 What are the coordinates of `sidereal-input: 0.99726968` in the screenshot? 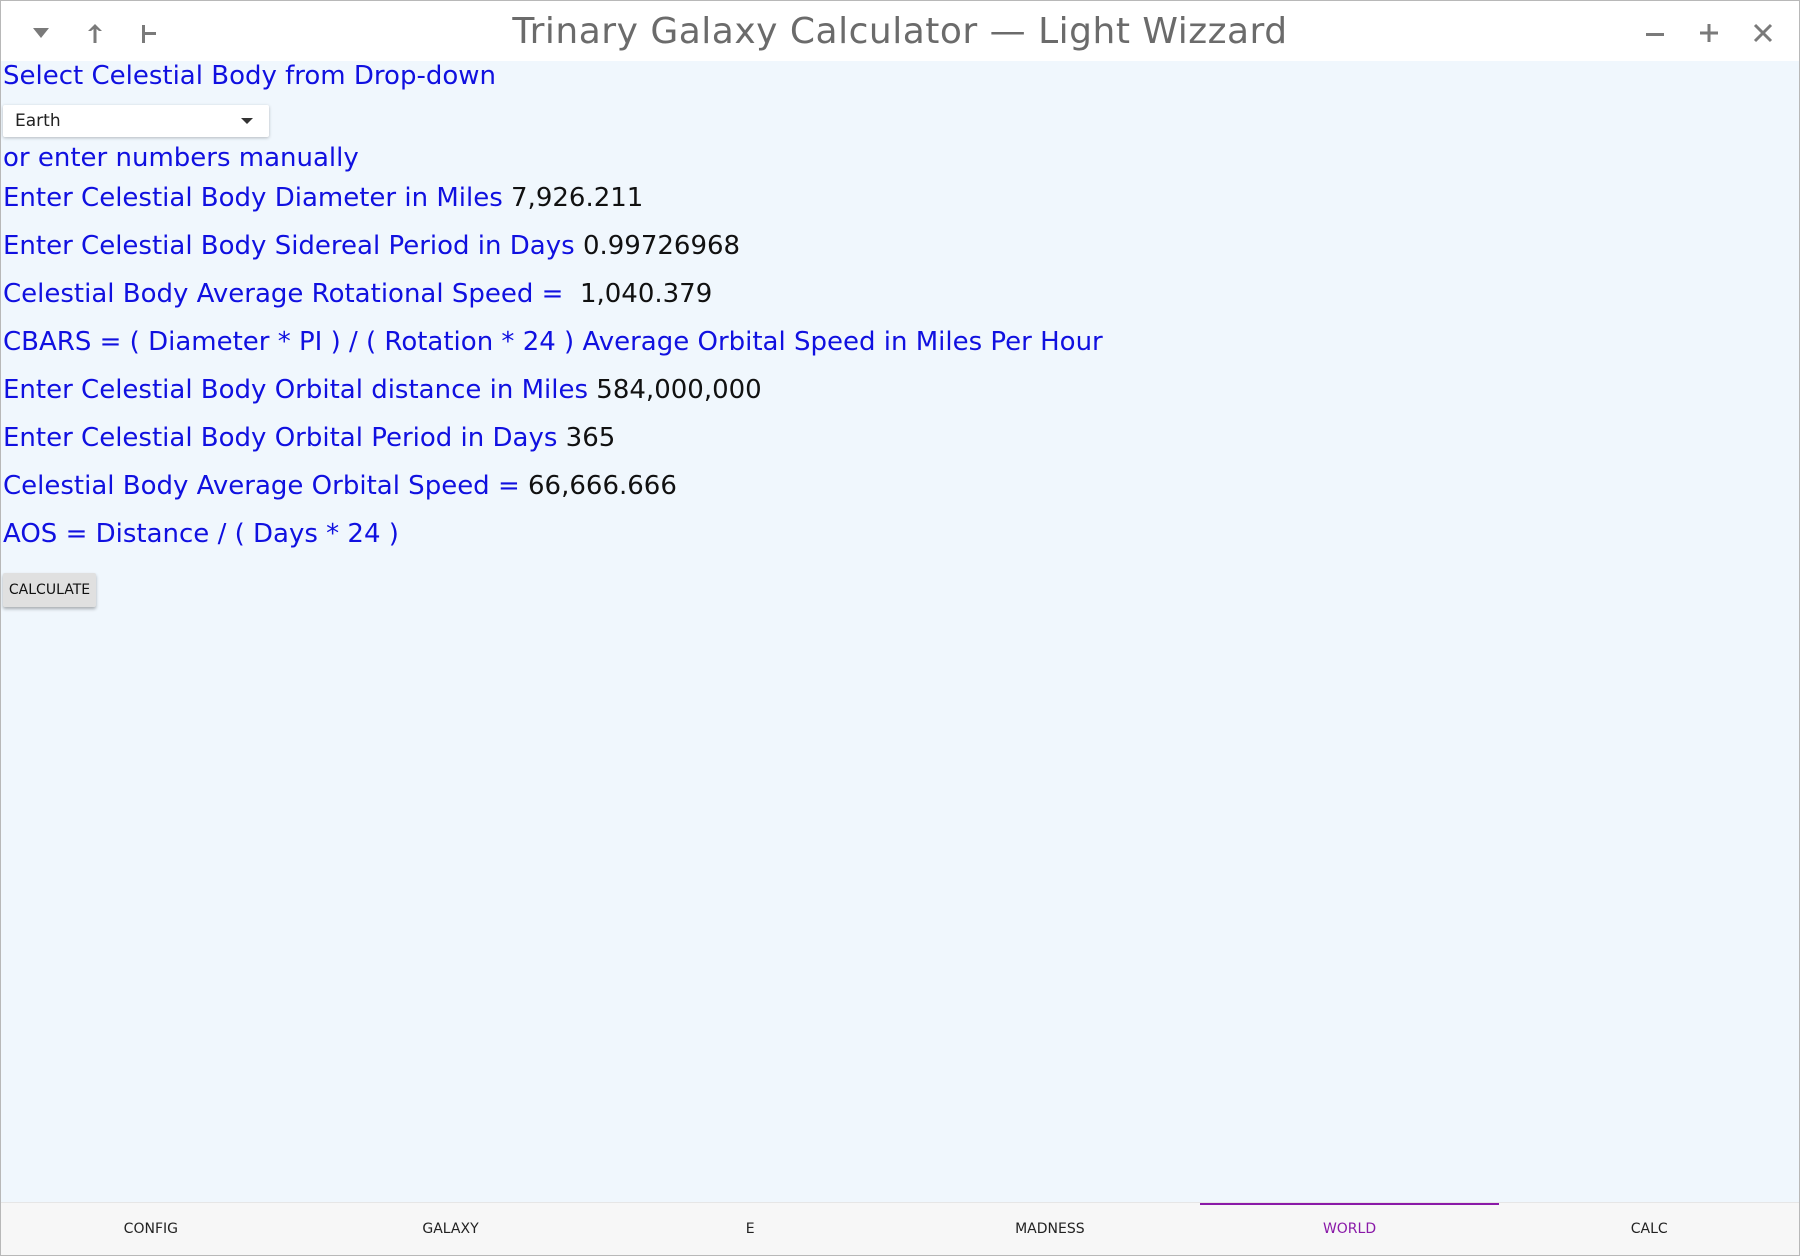 It's located at (661, 246).